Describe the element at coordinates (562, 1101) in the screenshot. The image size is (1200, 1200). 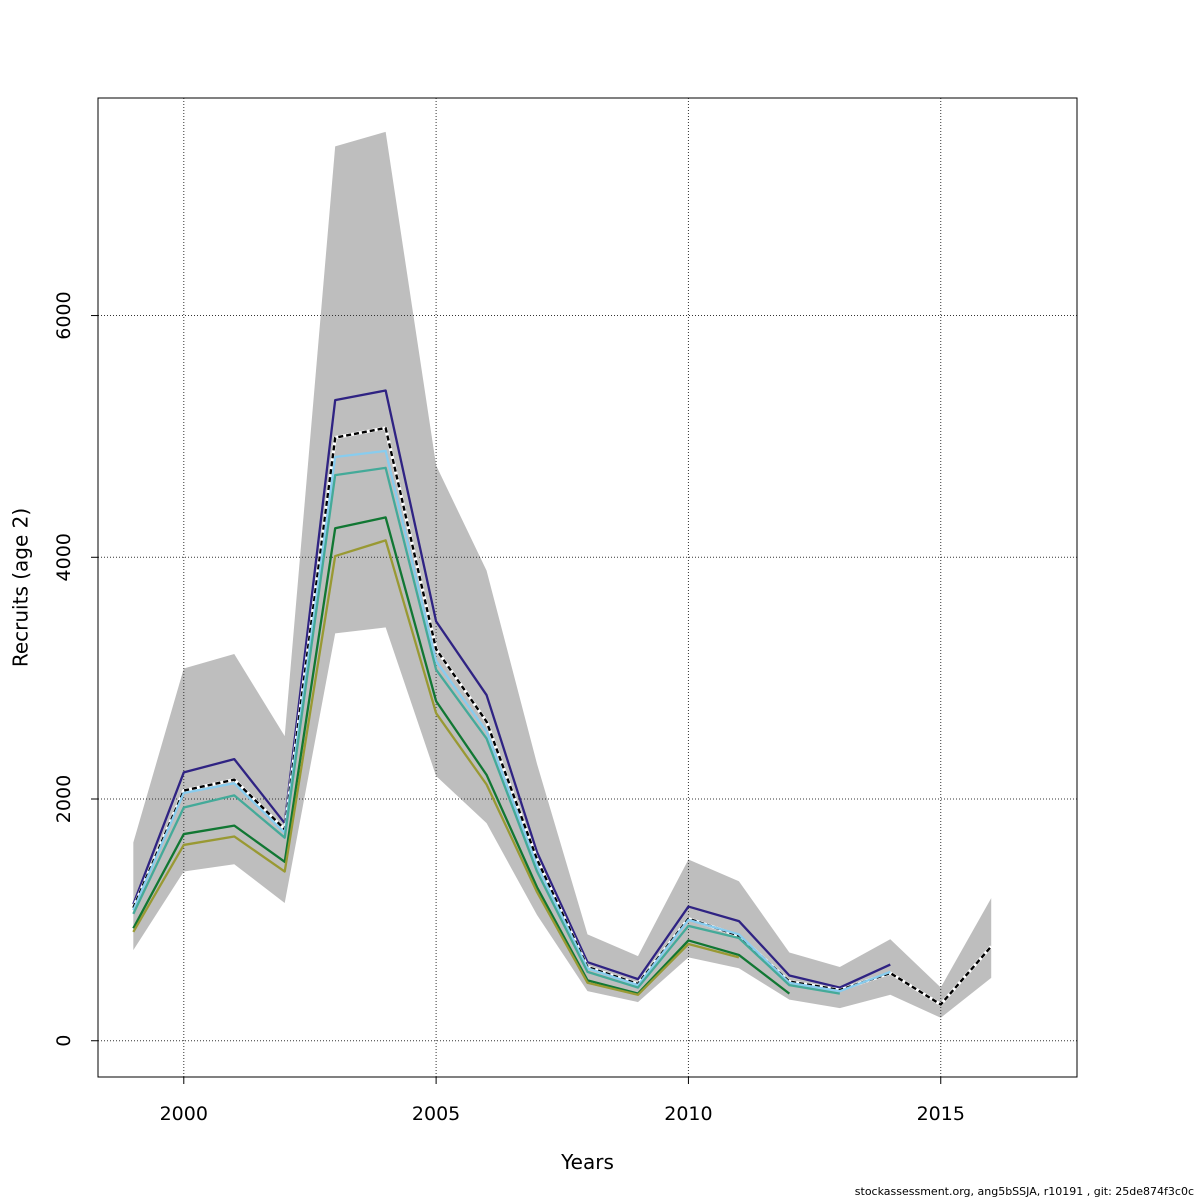
I see `x-axis: 2000 2005 2010 2015` at that location.